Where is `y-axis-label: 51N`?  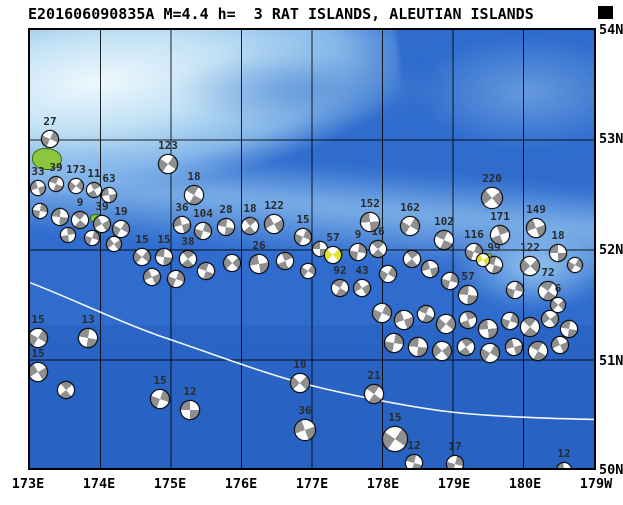
y-axis-label: 51N is located at coordinates (611, 361).